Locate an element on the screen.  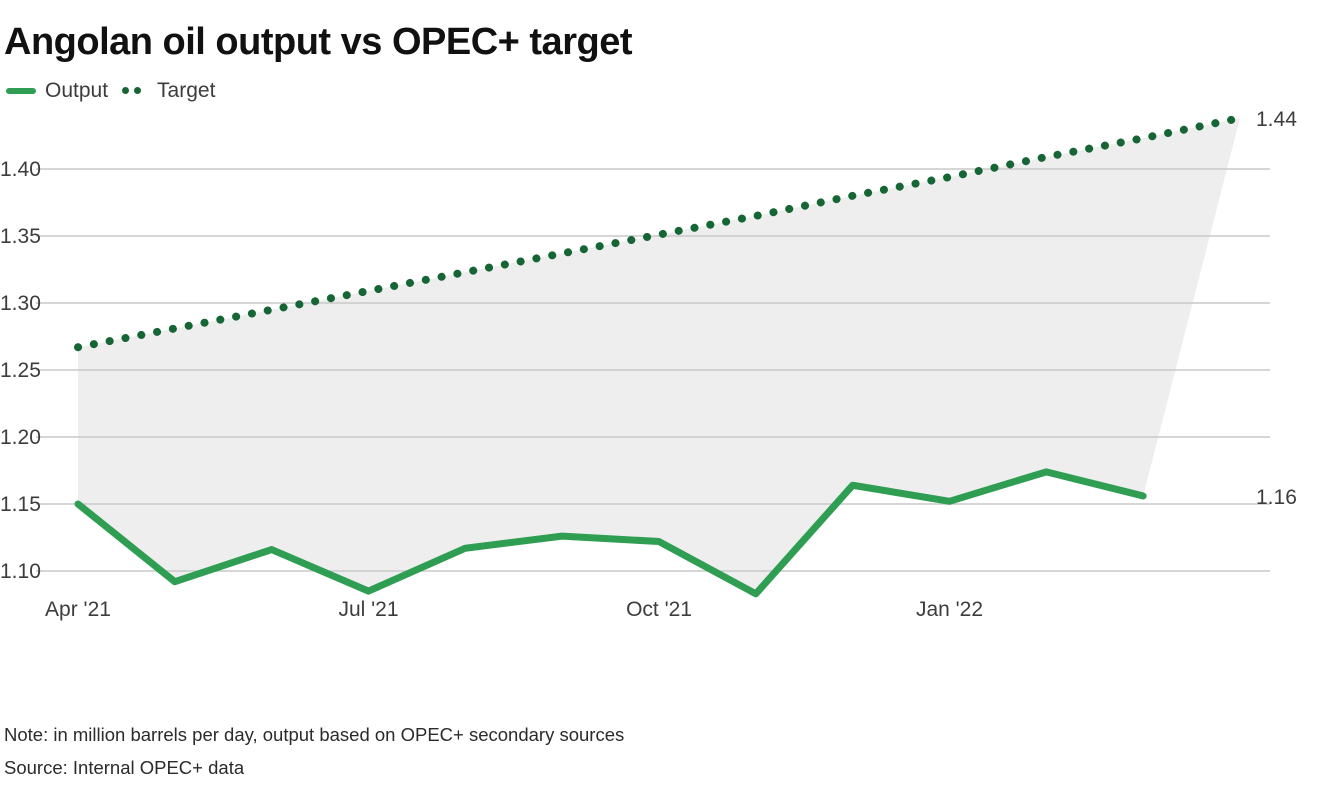
output-series-line is located at coordinates (610, 533).